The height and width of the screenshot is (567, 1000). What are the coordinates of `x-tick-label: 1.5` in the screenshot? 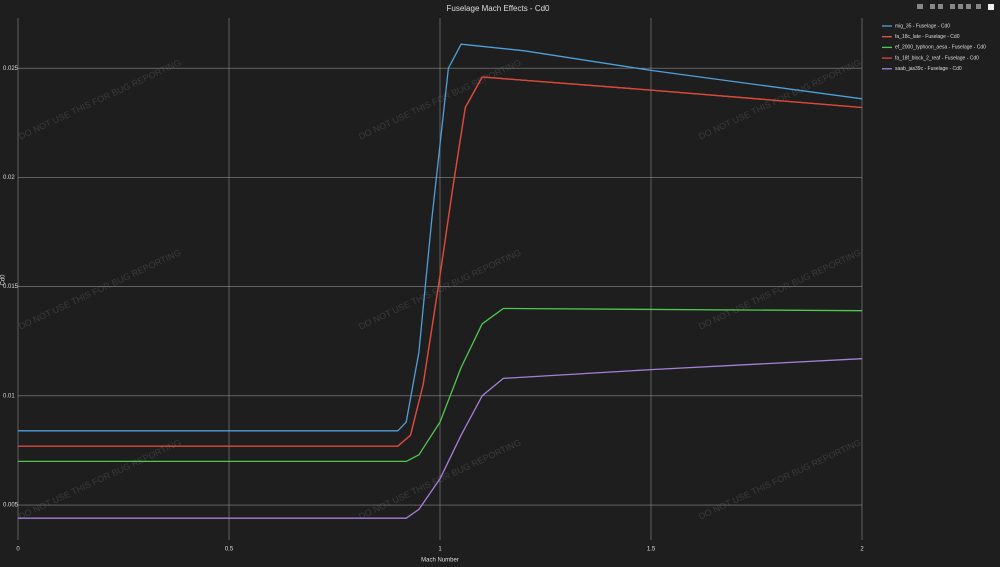 It's located at (651, 550).